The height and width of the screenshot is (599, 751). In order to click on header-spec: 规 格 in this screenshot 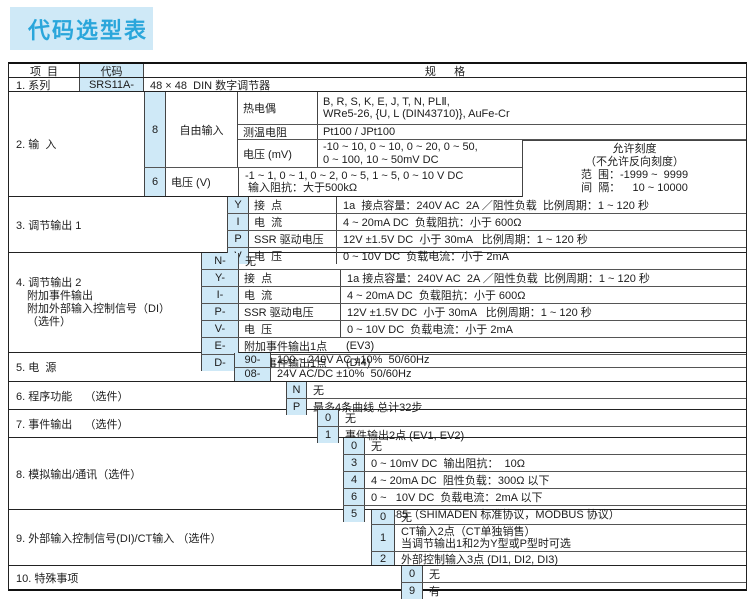, I will do `click(445, 71)`.